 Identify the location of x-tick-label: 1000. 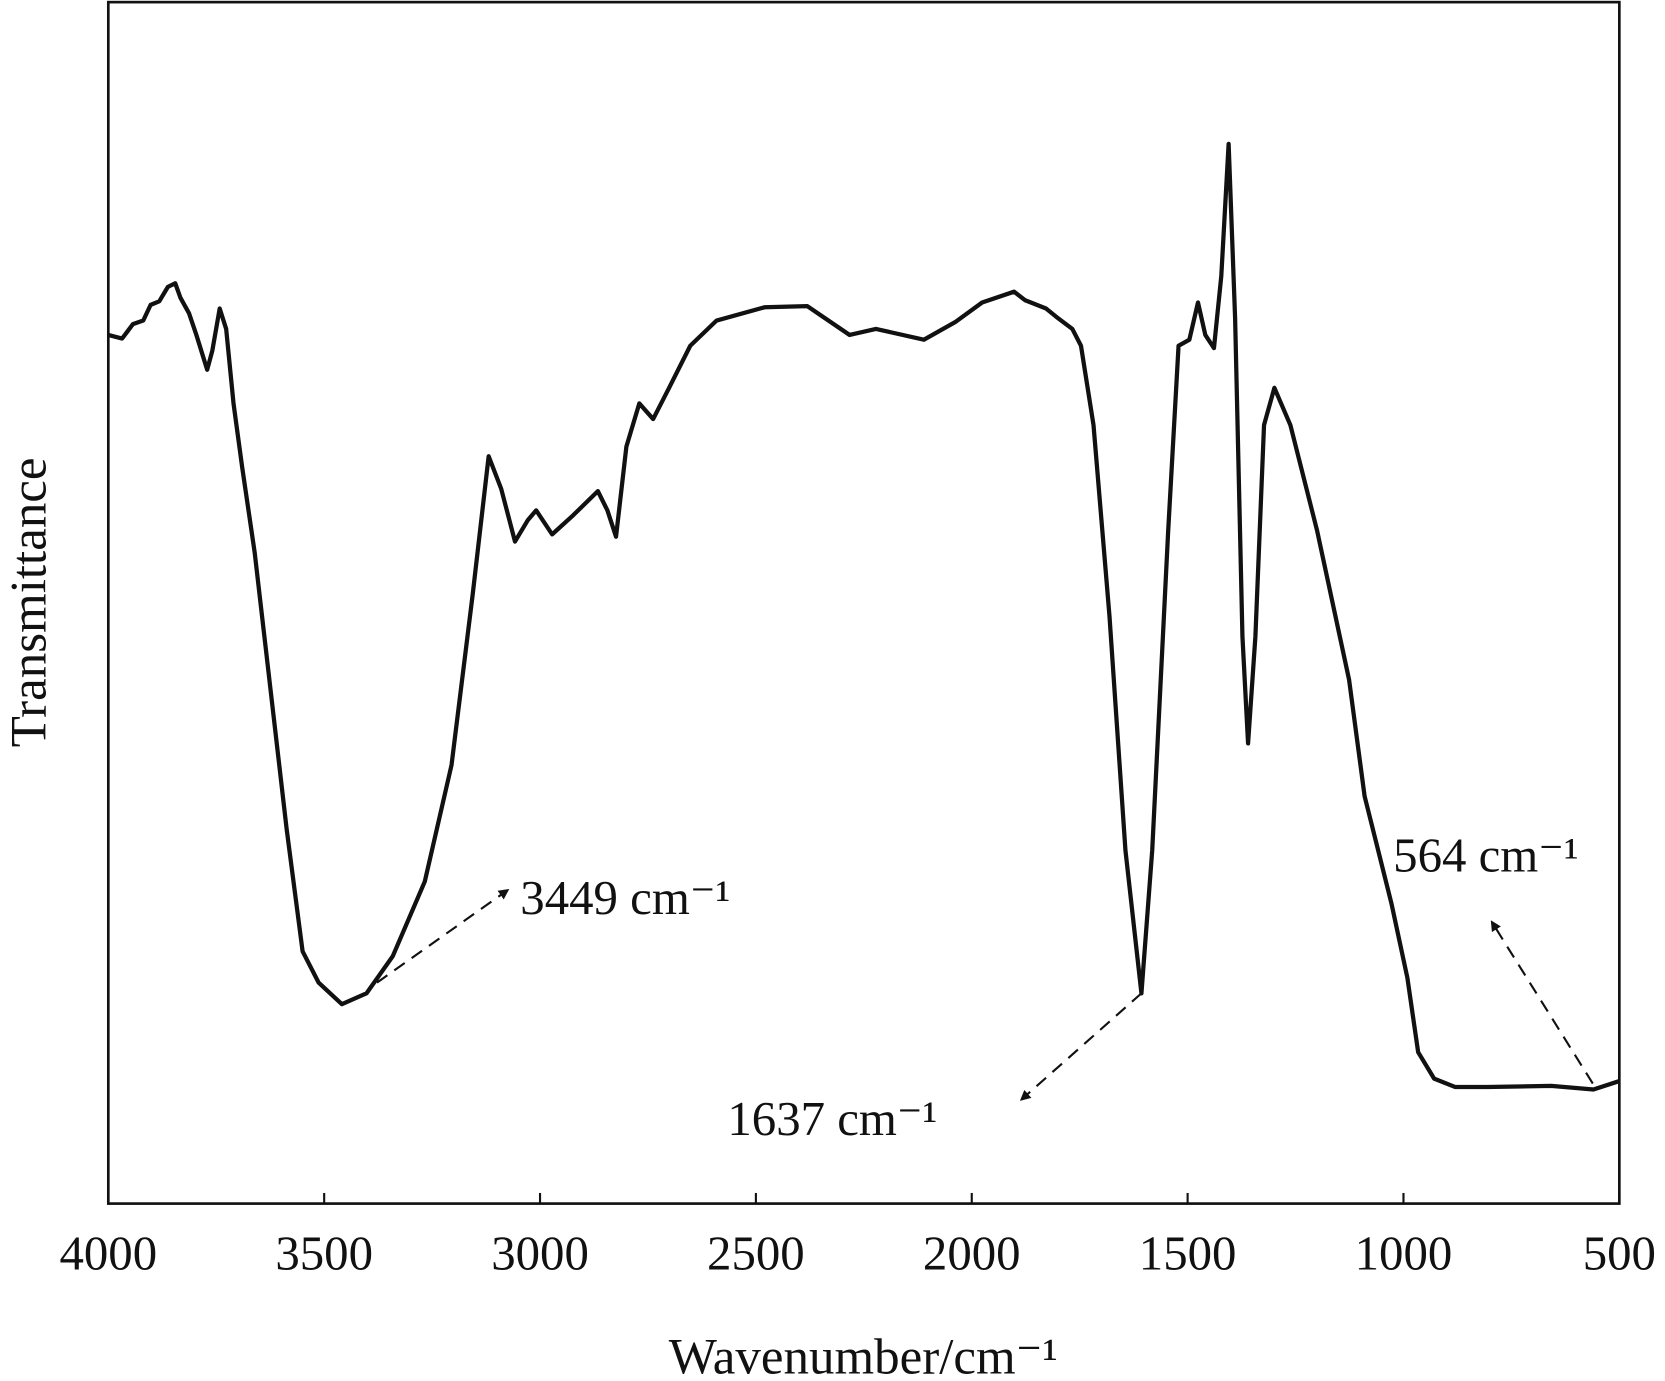
(1404, 1252).